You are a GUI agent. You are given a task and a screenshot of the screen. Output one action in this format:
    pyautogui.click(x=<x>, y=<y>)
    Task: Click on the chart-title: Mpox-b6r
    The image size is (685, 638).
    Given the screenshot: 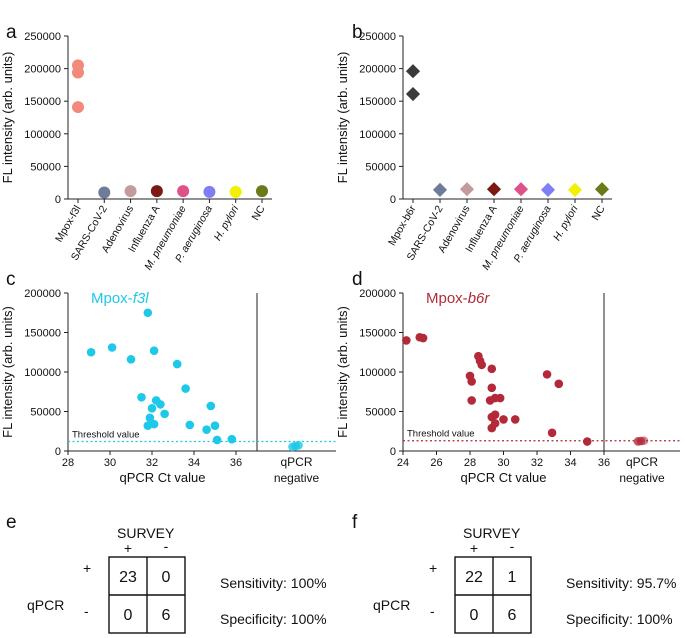 What is the action you would take?
    pyautogui.click(x=458, y=298)
    